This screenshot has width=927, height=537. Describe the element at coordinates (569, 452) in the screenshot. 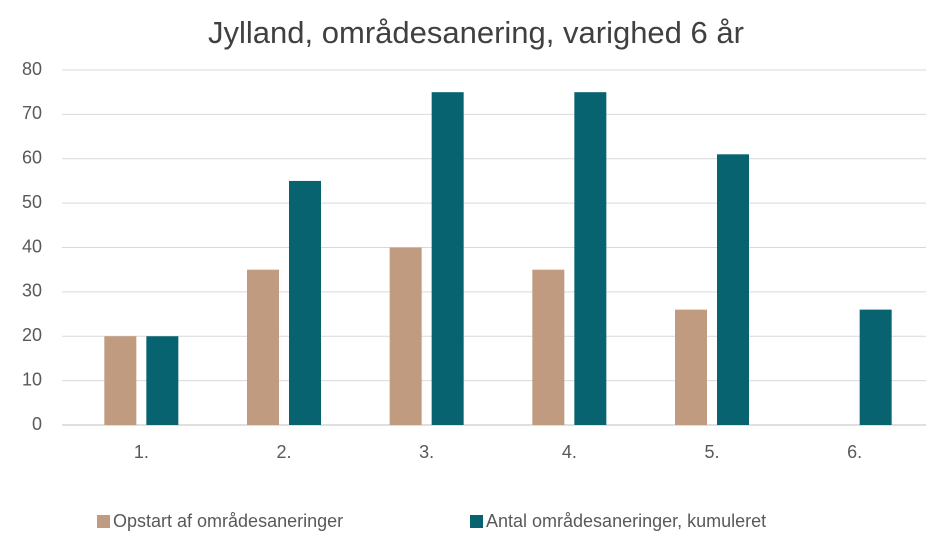

I see `x-tick-label: 4.` at that location.